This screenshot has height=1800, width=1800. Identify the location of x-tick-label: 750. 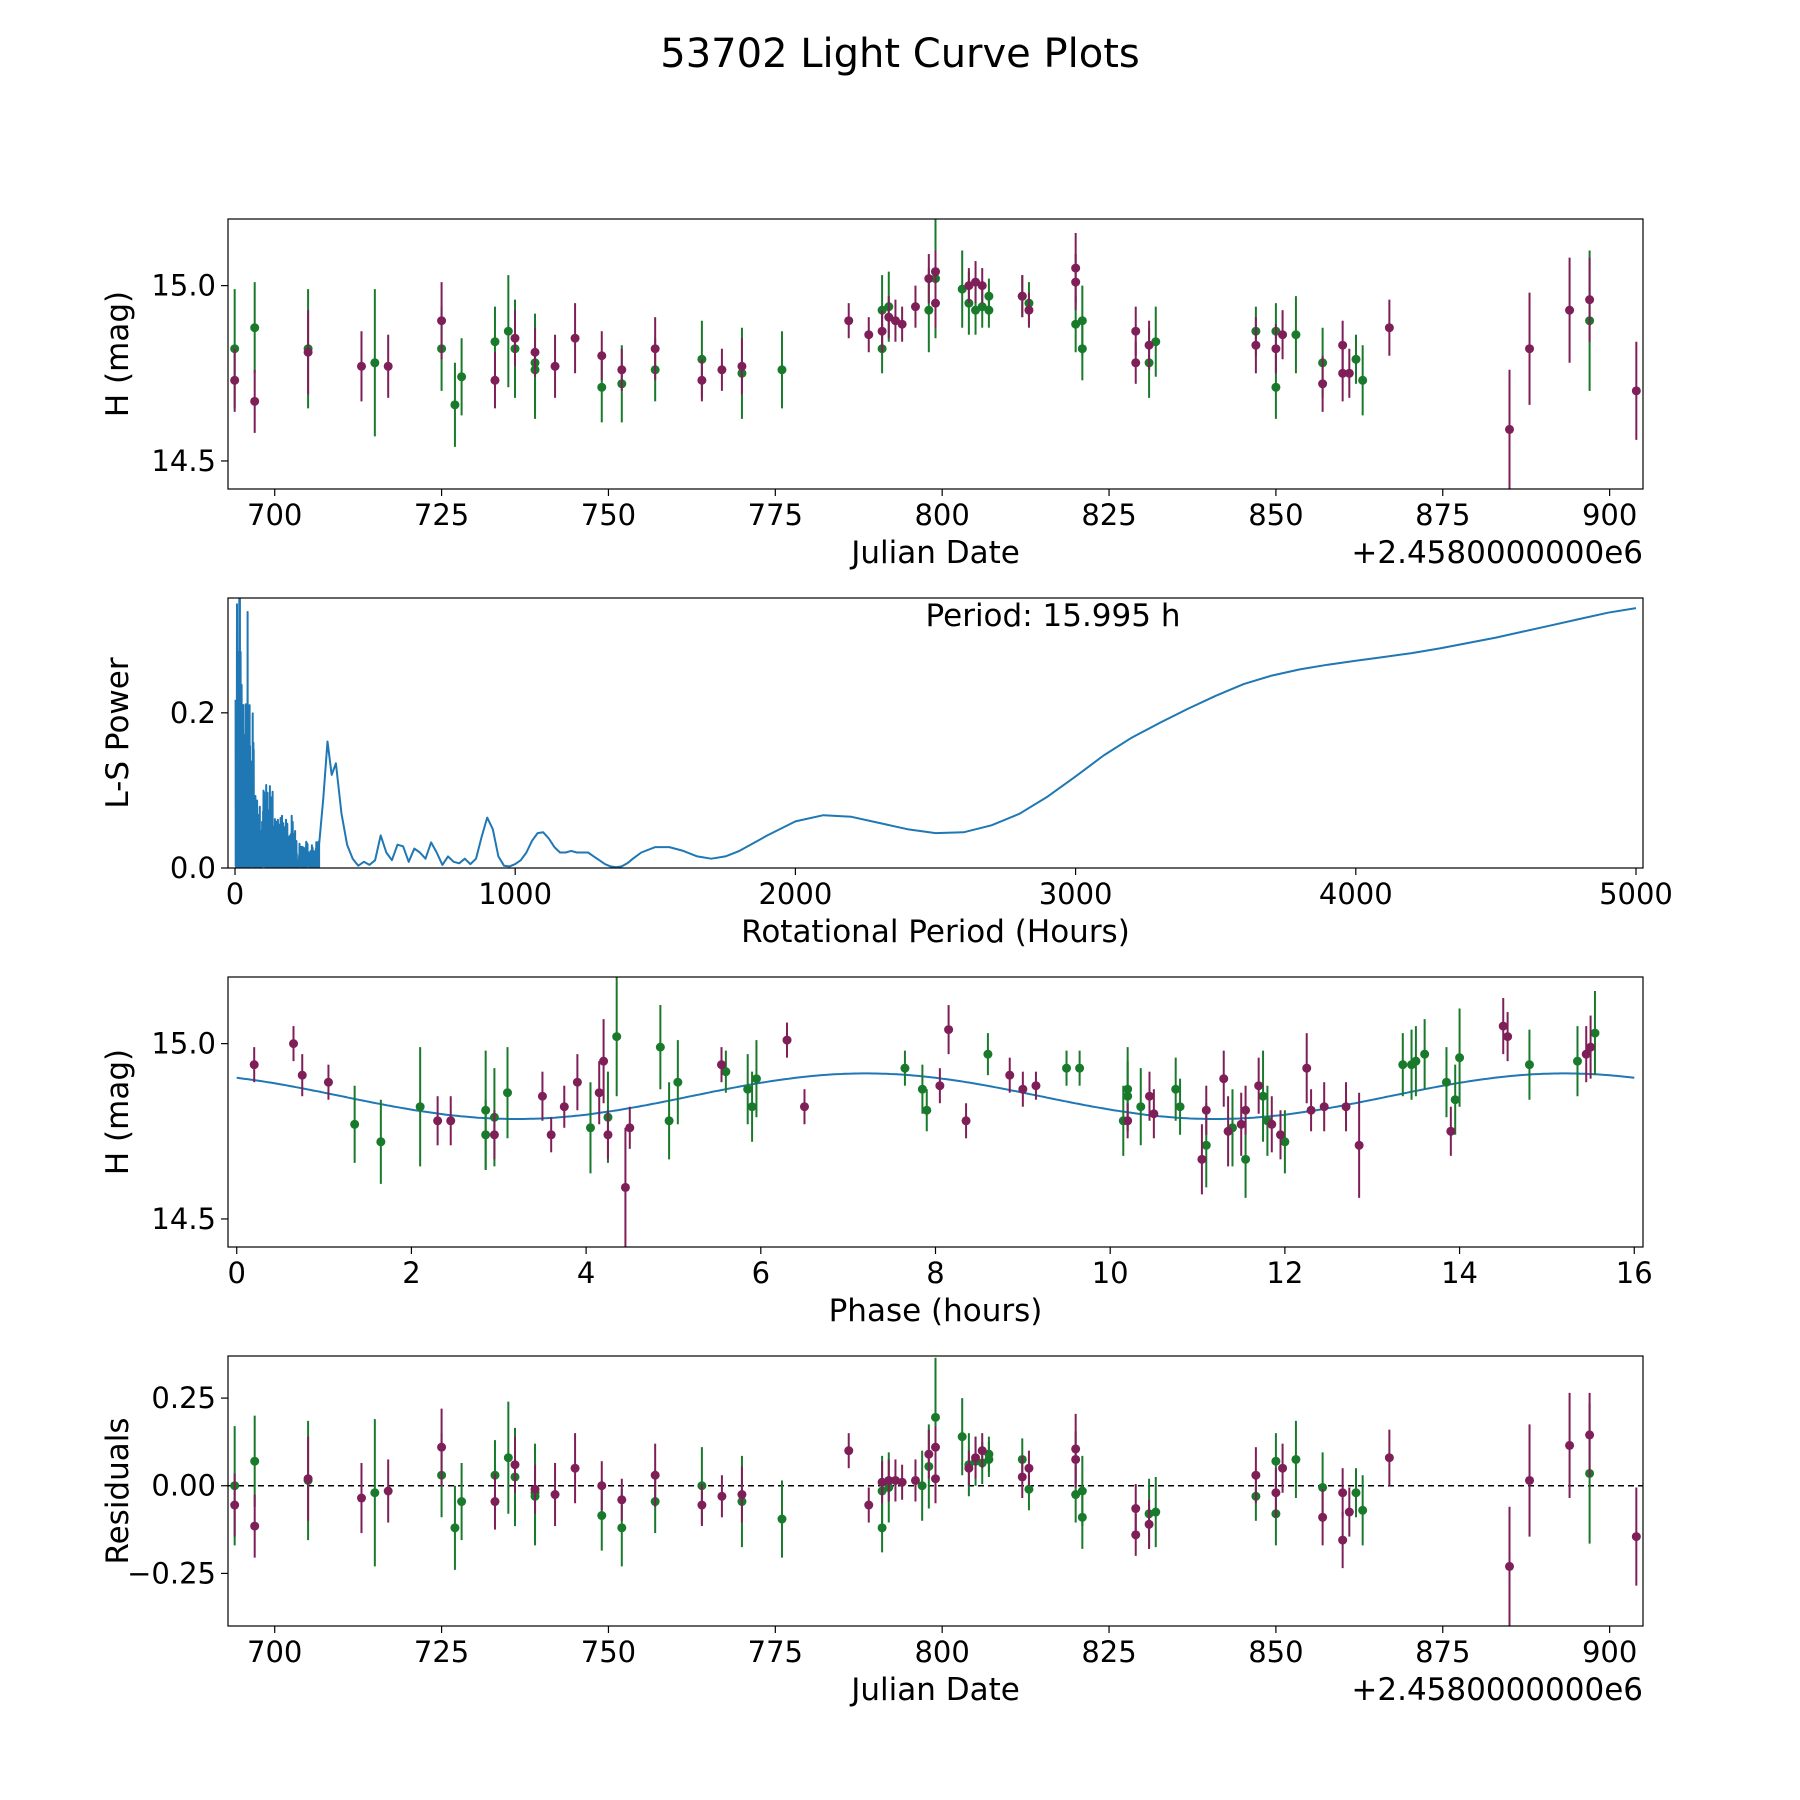
(608, 1652).